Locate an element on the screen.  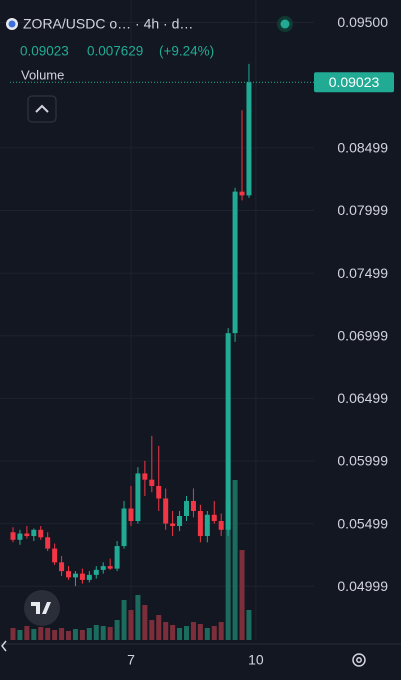
logo is located at coordinates (42, 608).